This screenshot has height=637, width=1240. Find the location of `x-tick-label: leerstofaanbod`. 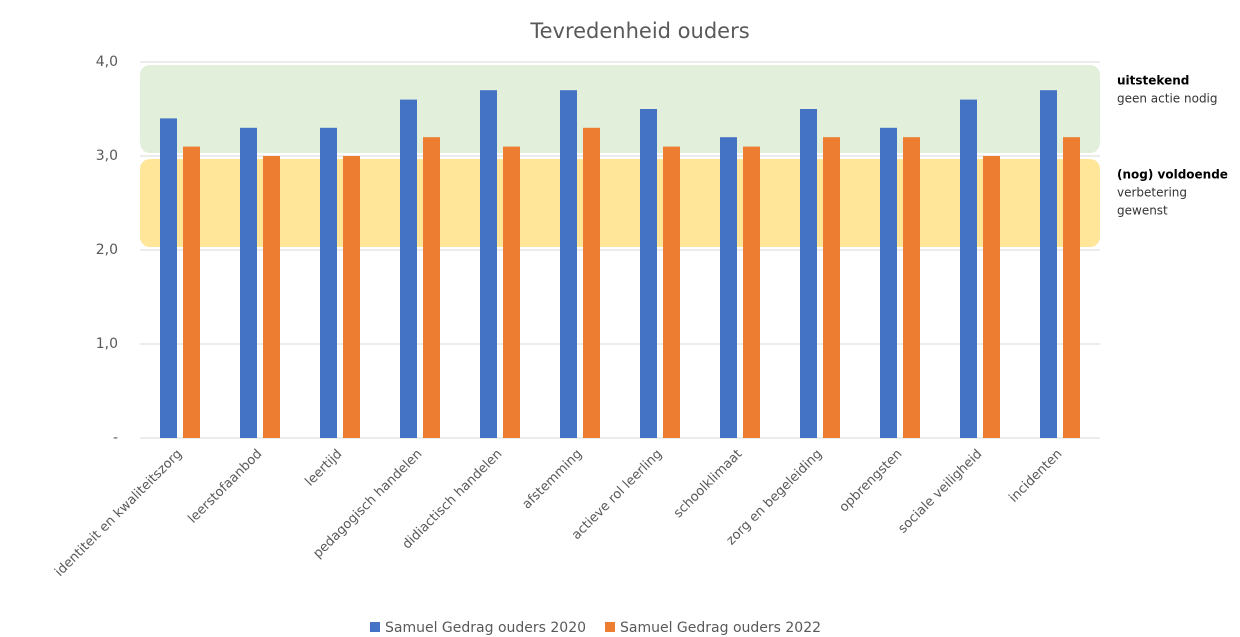

x-tick-label: leerstofaanbod is located at coordinates (225, 487).